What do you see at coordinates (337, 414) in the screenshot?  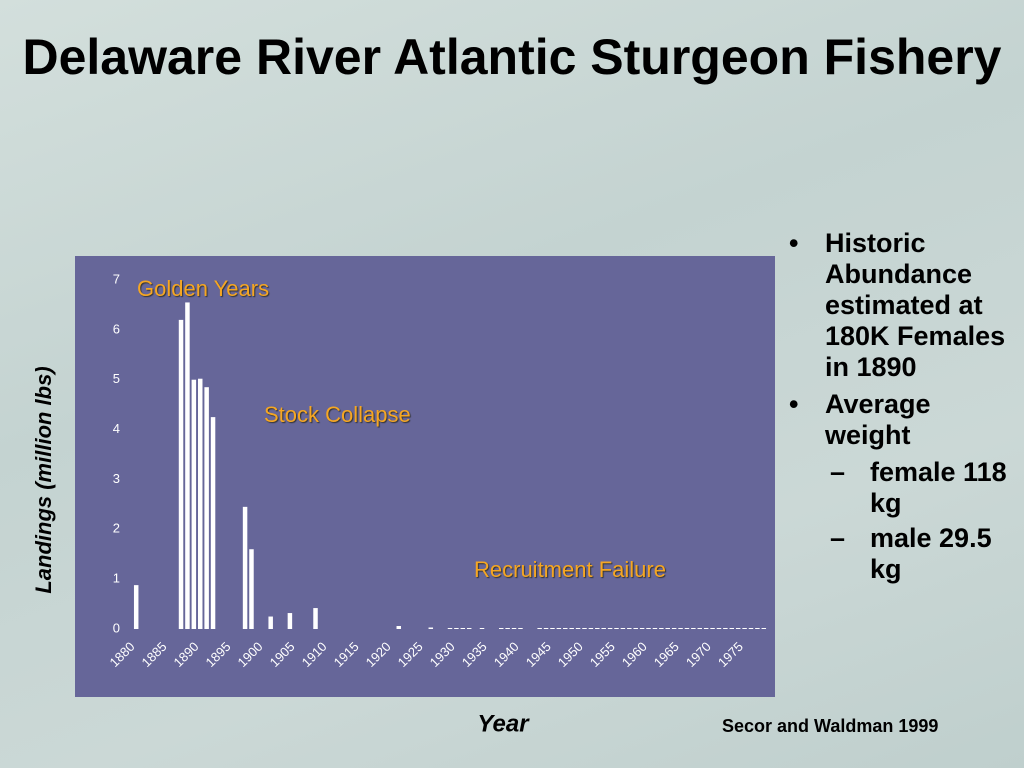 I see `annotation: Stock Collapse` at bounding box center [337, 414].